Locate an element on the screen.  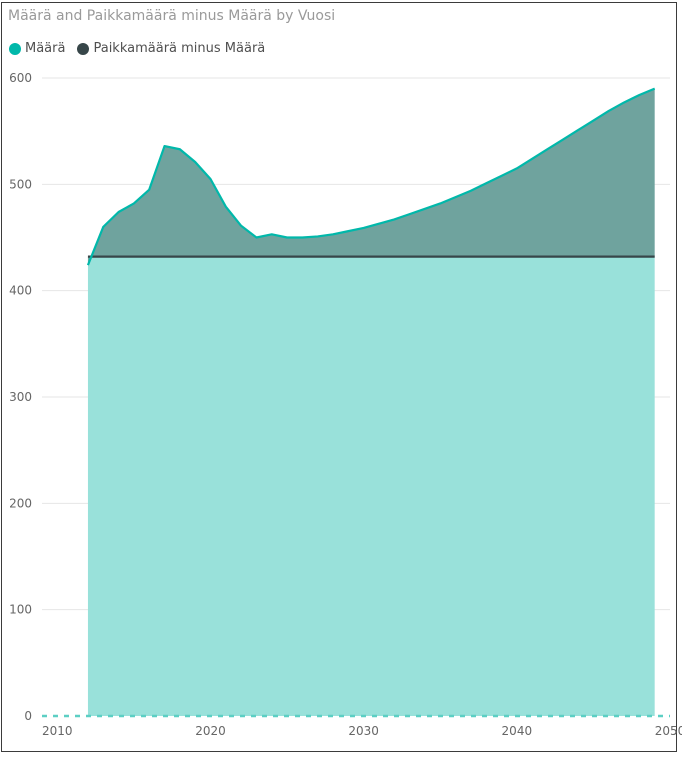
y-tick-label: 100 is located at coordinates (20, 610).